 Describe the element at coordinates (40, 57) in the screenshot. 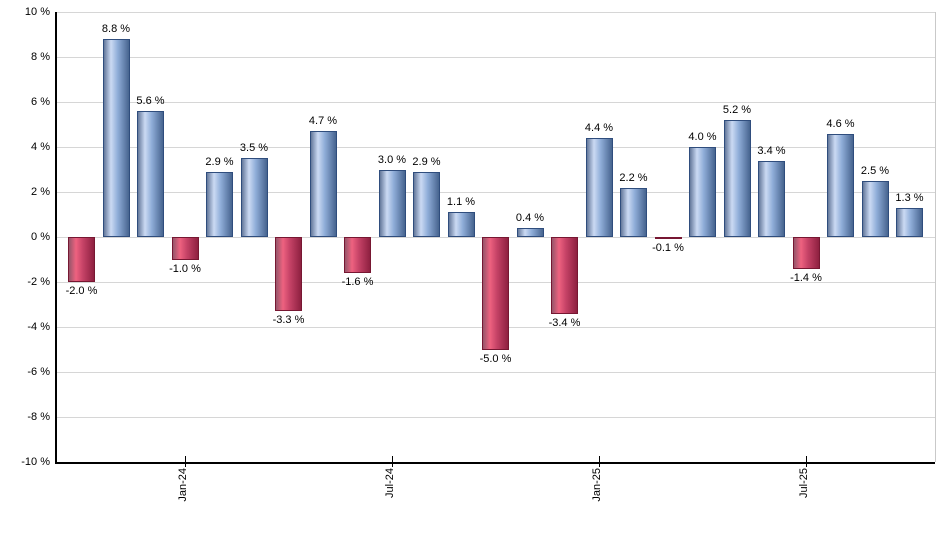

I see `y-axis-tick-label: 8 %` at that location.